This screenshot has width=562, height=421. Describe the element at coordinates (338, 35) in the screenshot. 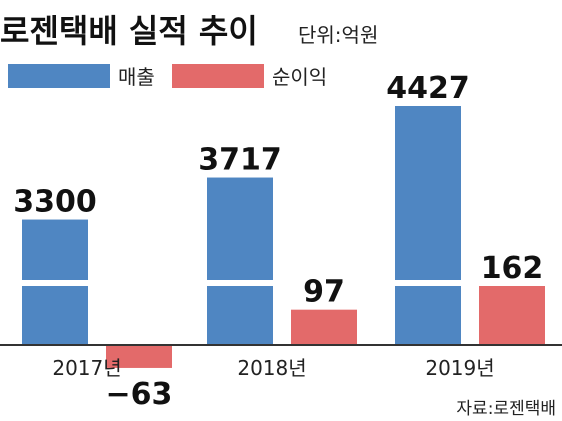

I see `unit-label: 단위:억원` at that location.